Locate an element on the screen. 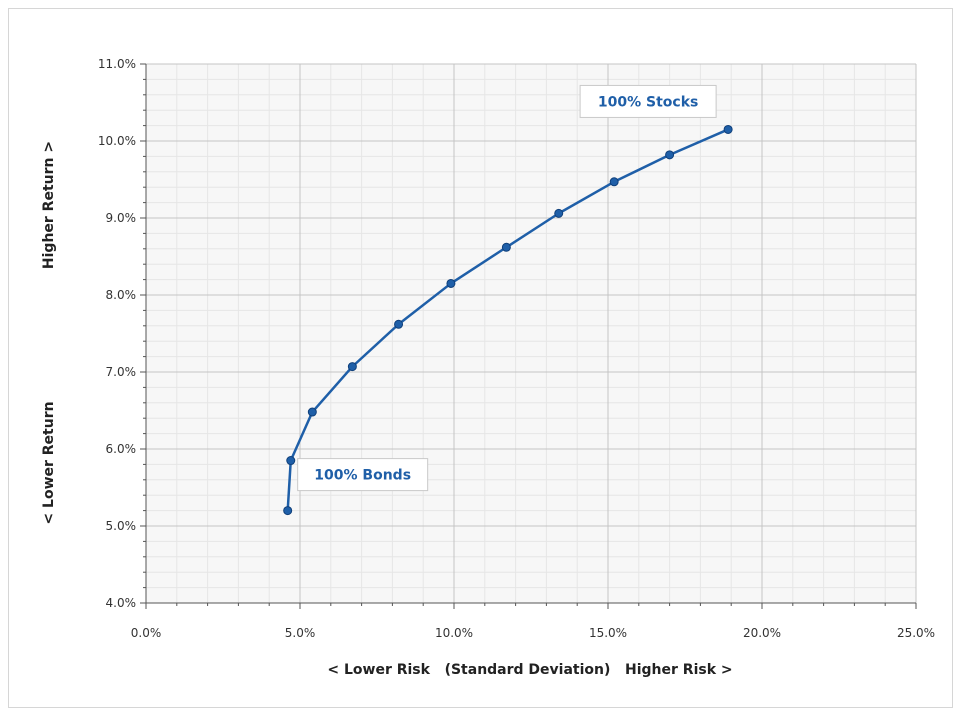 This screenshot has height=719, width=964. x-tick-label: 20.0% is located at coordinates (762, 633).